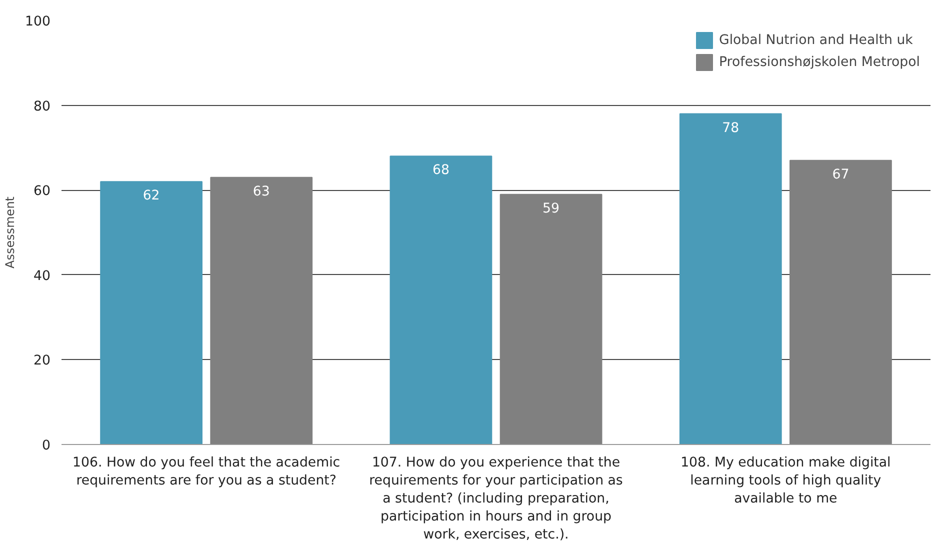  I want to click on x-tick-label: 107. How do you experience that the requirements for your participation as a student? (including preparation, participation in hours and in group work, exercises, etc.)., so click(496, 499).